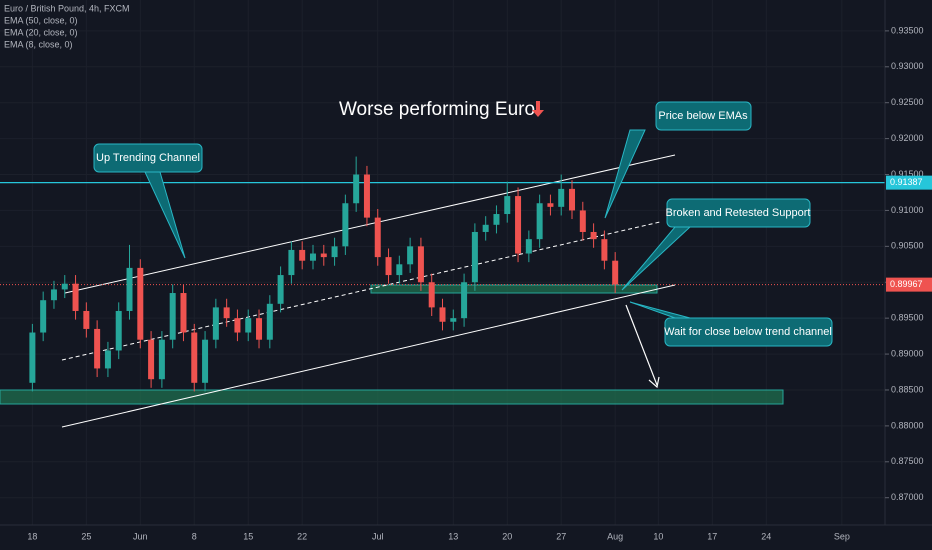 The width and height of the screenshot is (932, 550). I want to click on x-tick-label: 15, so click(248, 536).